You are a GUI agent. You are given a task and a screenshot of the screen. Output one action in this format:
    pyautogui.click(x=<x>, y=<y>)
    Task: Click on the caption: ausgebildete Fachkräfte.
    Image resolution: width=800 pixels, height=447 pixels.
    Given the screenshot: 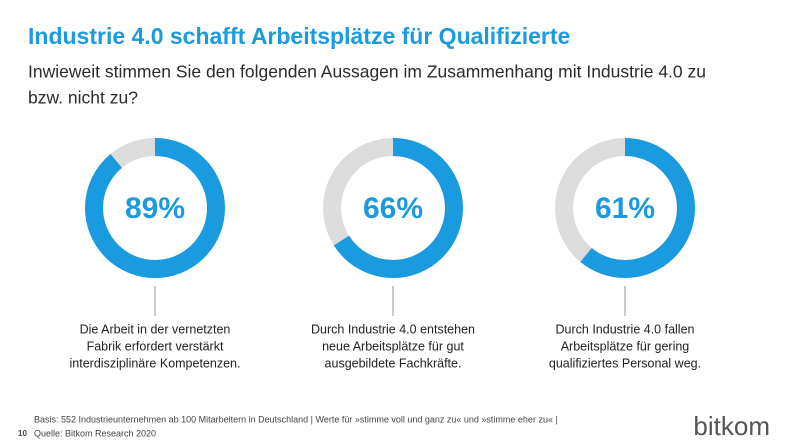 What is the action you would take?
    pyautogui.click(x=393, y=363)
    